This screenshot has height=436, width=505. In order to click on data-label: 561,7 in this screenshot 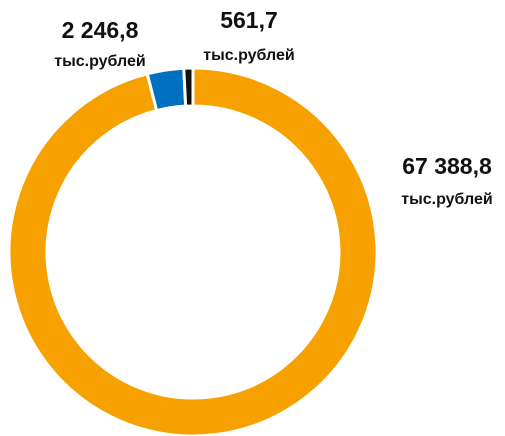, I will do `click(249, 20)`.